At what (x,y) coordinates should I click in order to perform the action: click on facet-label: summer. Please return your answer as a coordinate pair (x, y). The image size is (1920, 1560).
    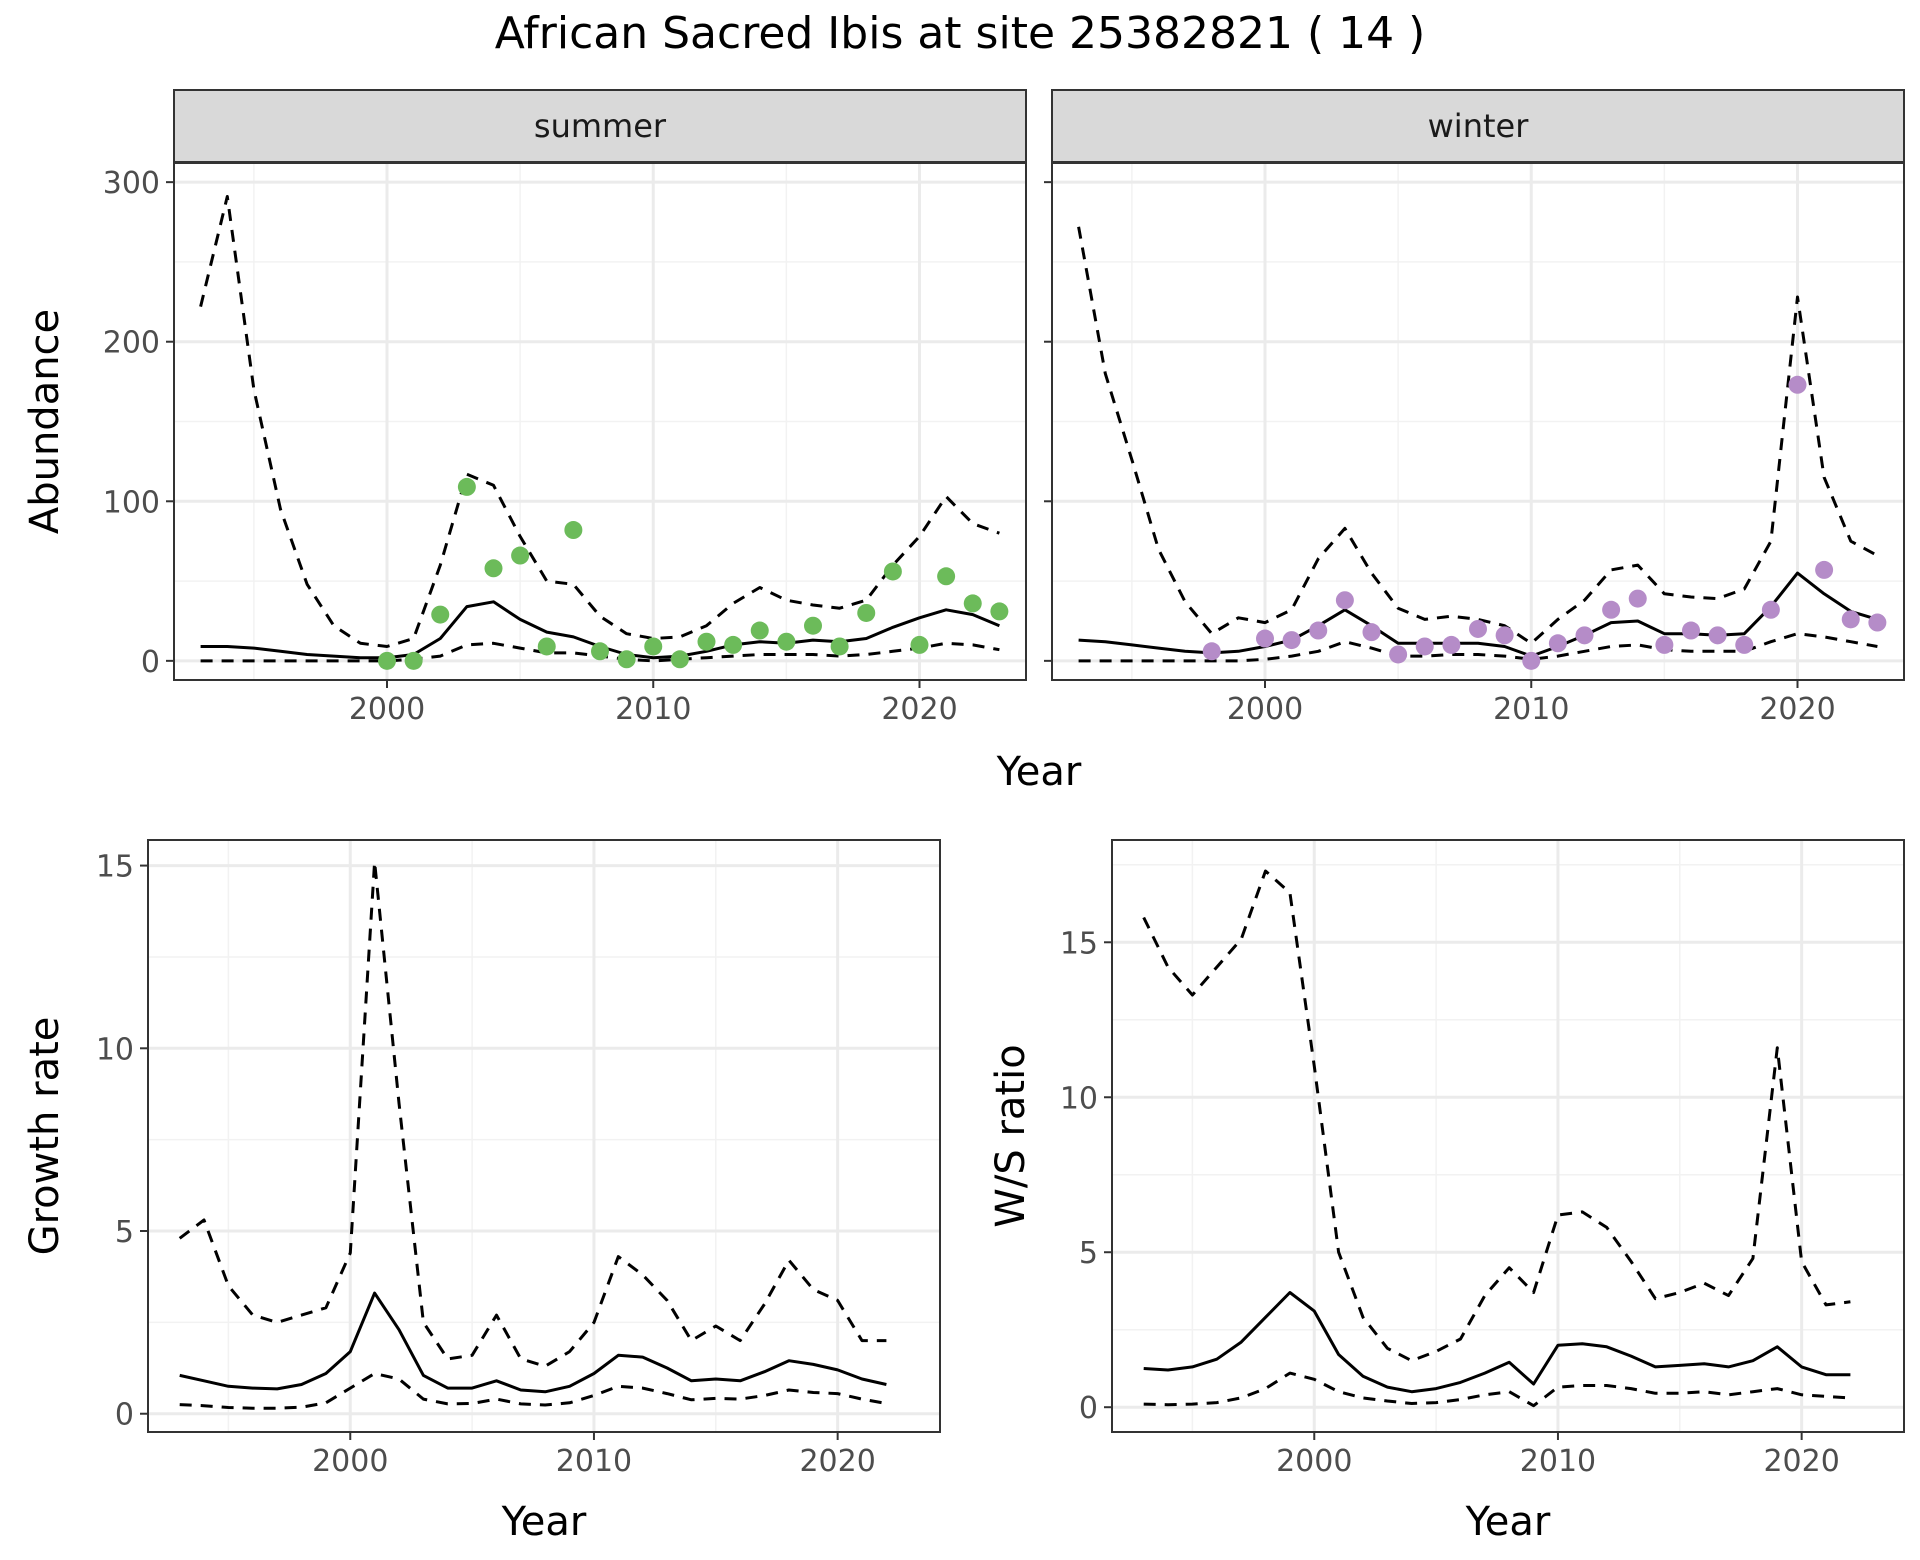
    Looking at the image, I should click on (600, 126).